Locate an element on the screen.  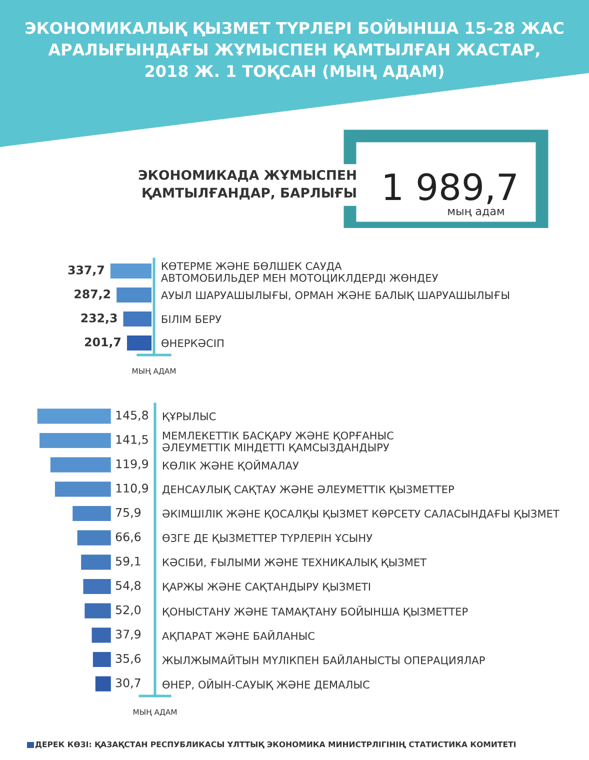
data-label: 110,9 is located at coordinates (132, 489).